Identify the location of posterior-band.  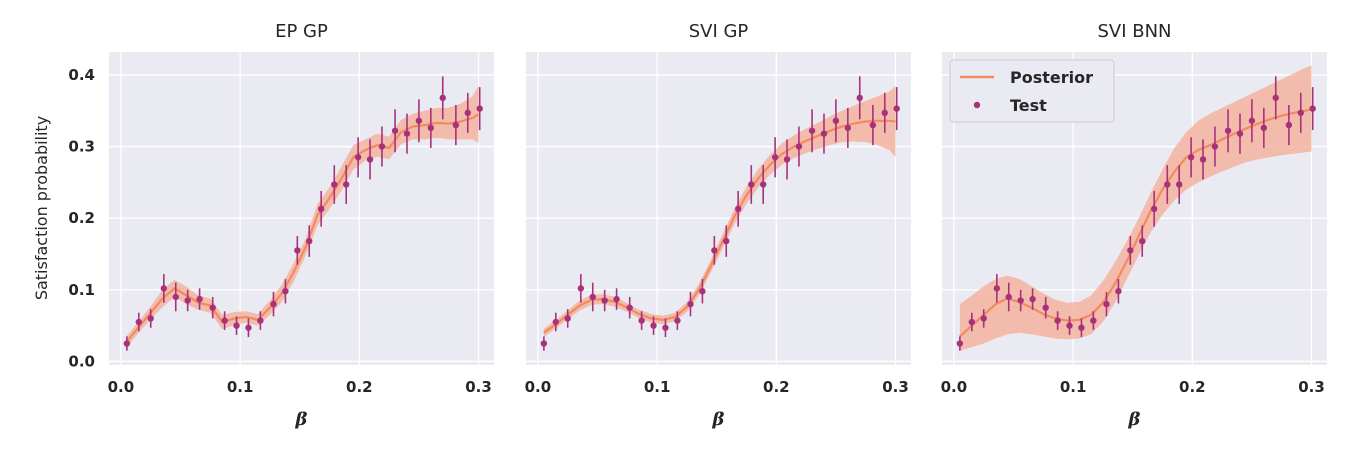
(719, 211).